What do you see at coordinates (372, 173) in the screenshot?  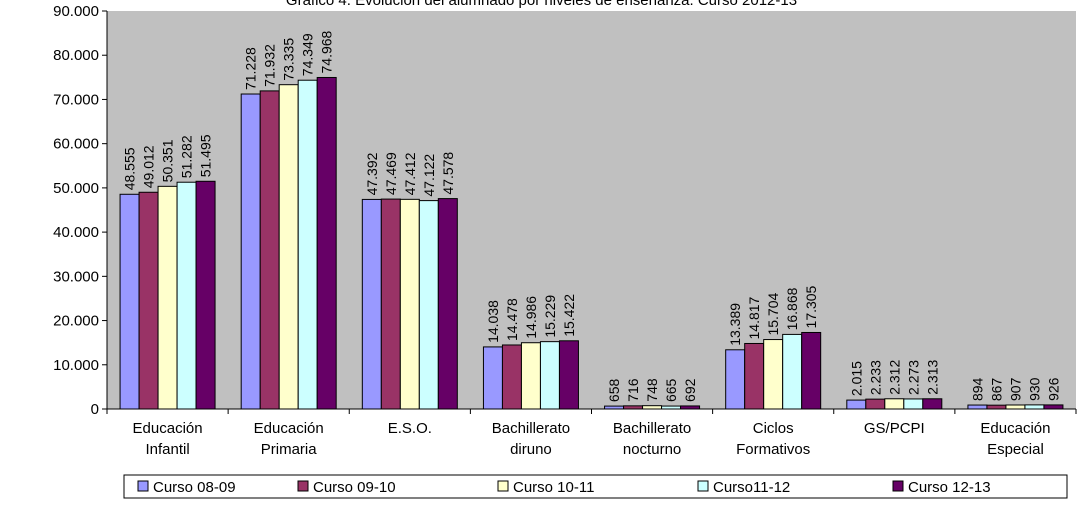 I see `bar-data-label: 47.392` at bounding box center [372, 173].